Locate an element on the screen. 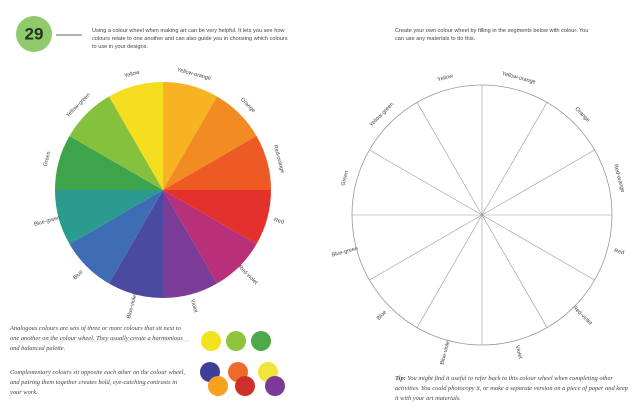  analogous-swatches is located at coordinates (236, 341).